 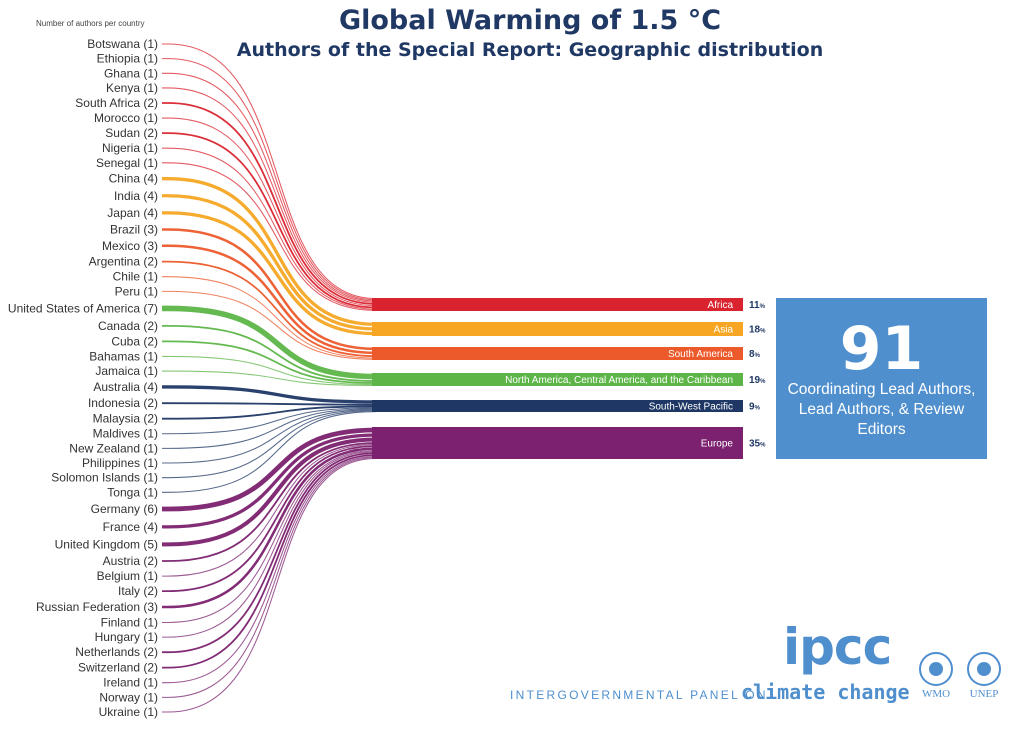 What do you see at coordinates (120, 463) in the screenshot?
I see `country-label: Philippines (1)` at bounding box center [120, 463].